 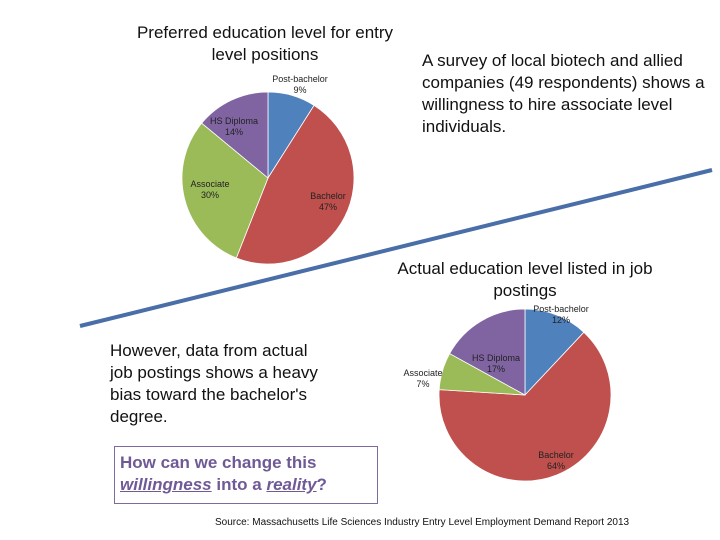 What do you see at coordinates (218, 462) in the screenshot?
I see `question-part1: How can we change this` at bounding box center [218, 462].